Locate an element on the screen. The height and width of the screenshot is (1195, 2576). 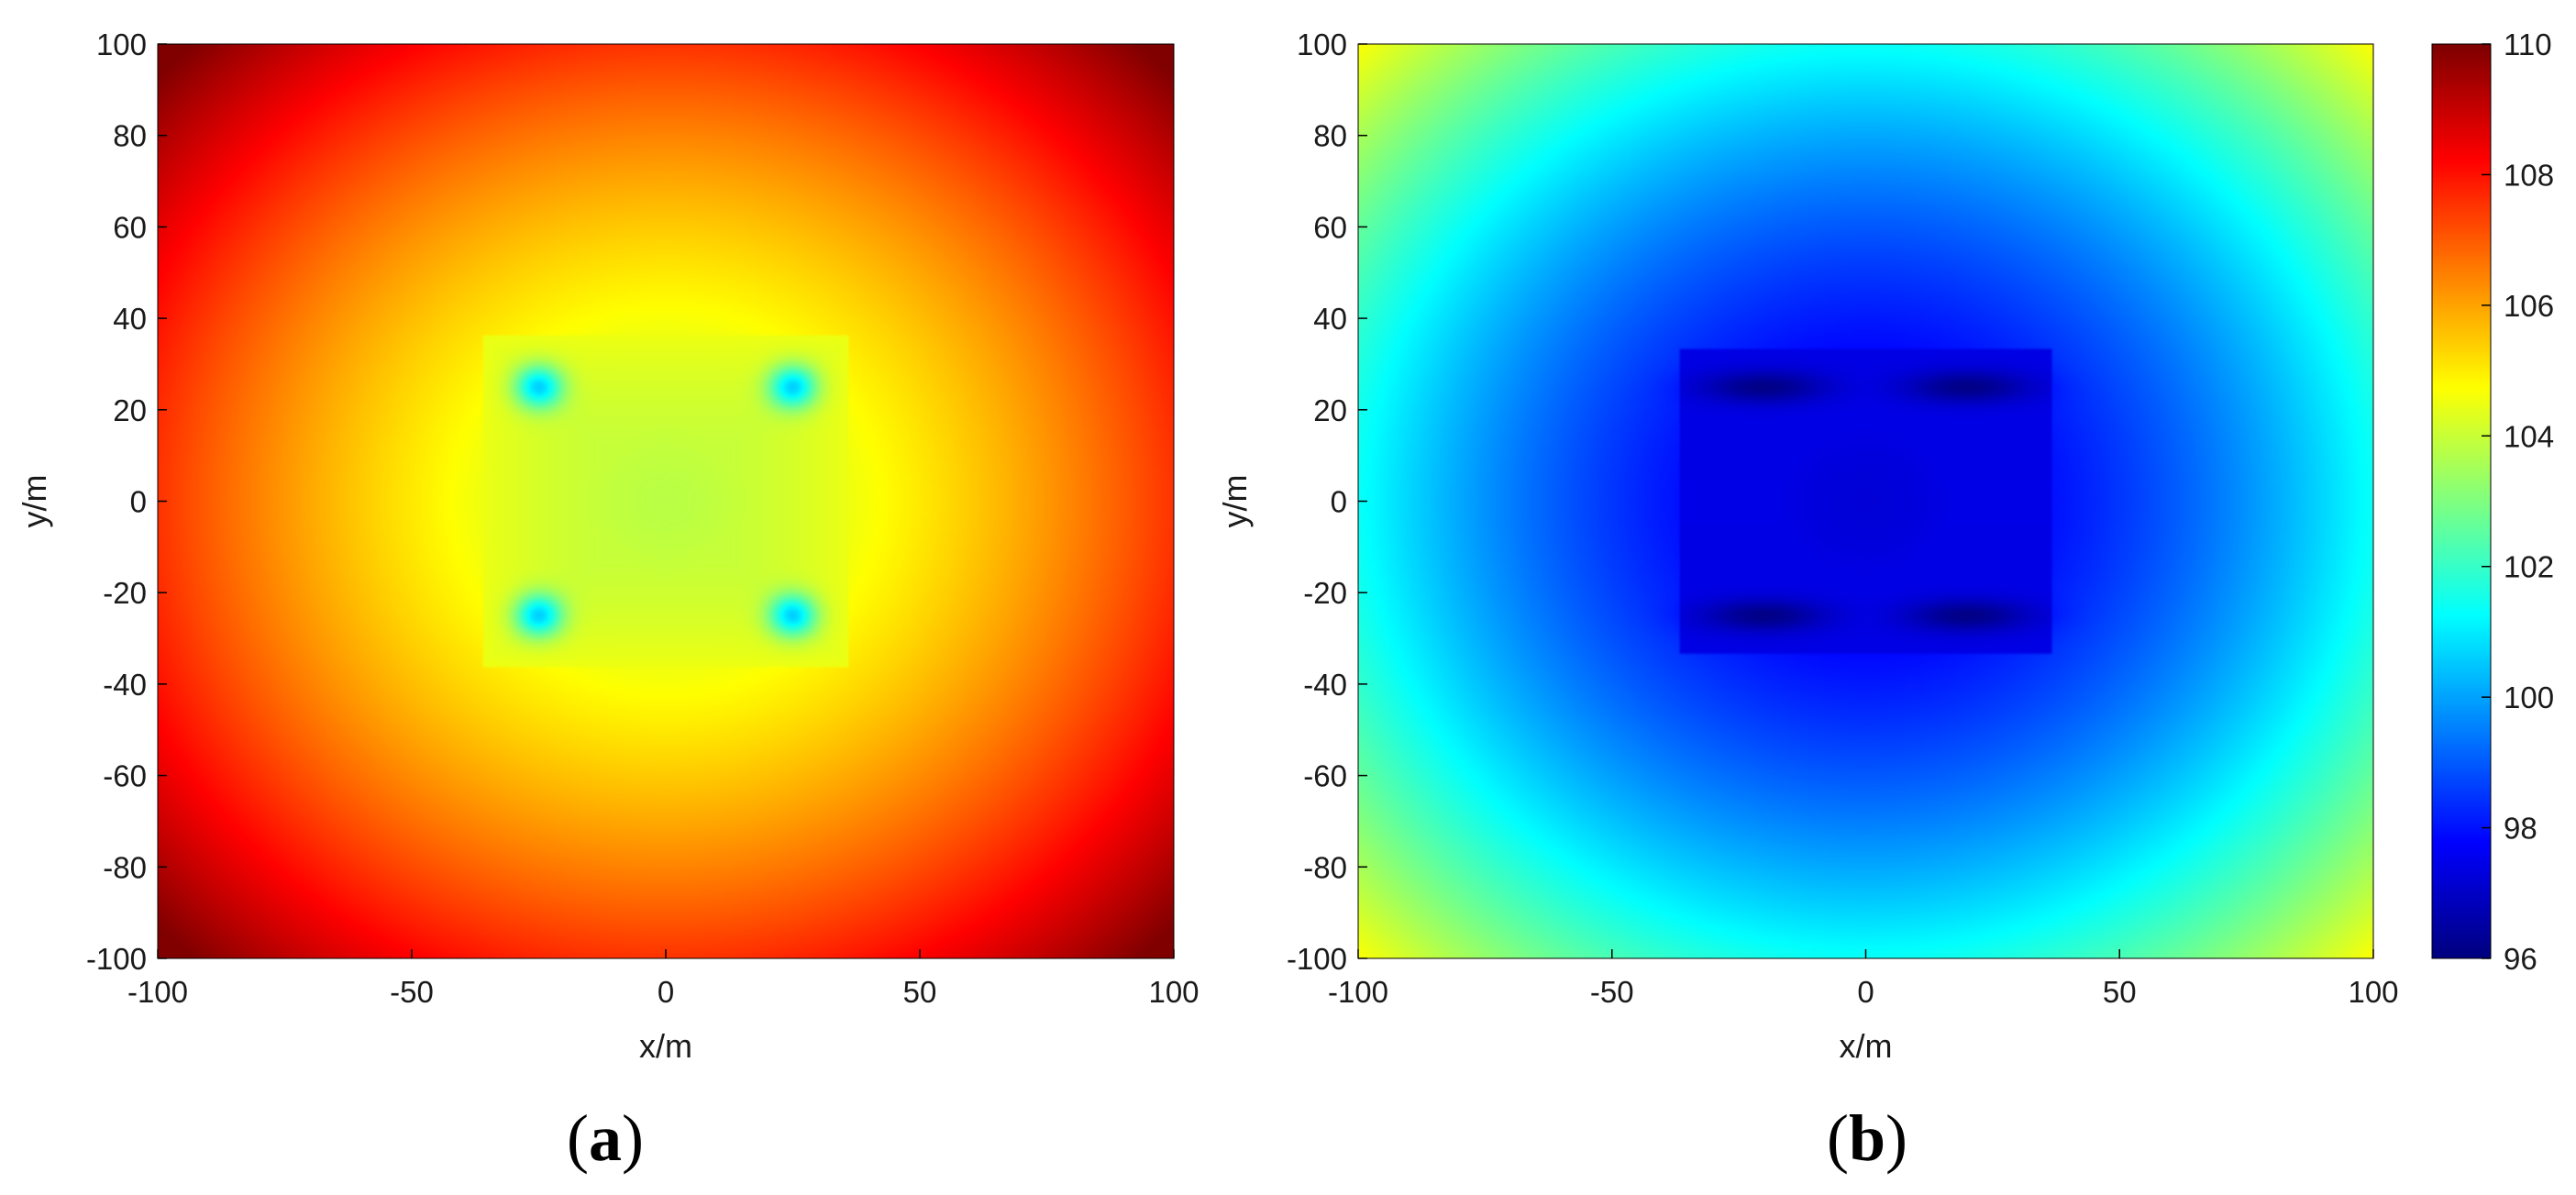
colorbar-tick-label: 108 is located at coordinates (2529, 175).